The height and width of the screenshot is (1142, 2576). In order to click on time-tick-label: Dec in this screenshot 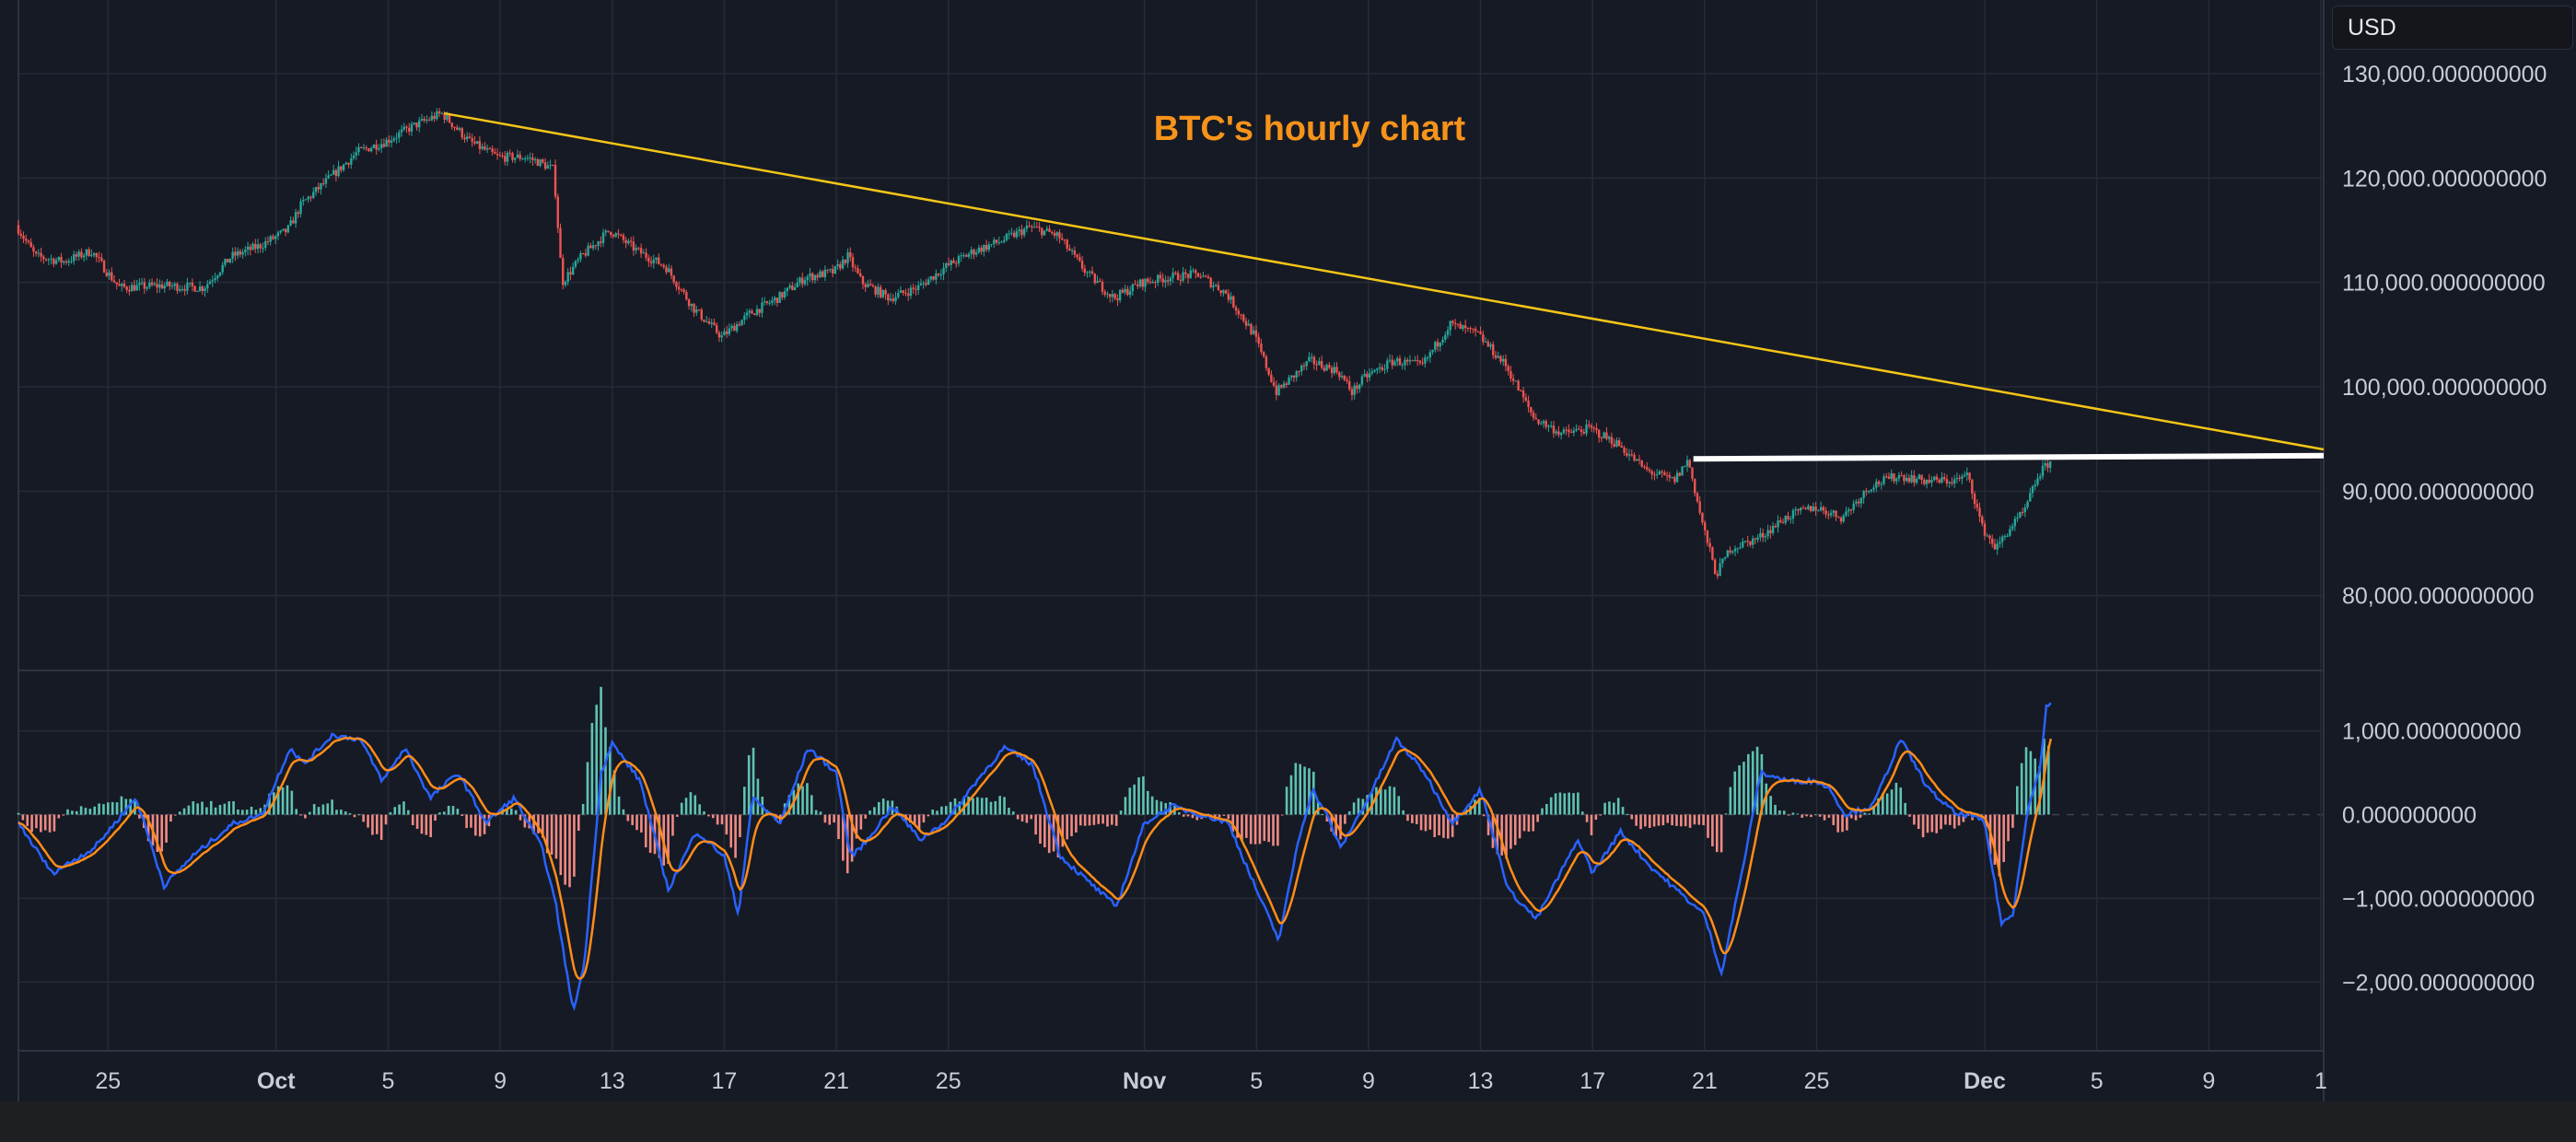, I will do `click(1985, 1081)`.